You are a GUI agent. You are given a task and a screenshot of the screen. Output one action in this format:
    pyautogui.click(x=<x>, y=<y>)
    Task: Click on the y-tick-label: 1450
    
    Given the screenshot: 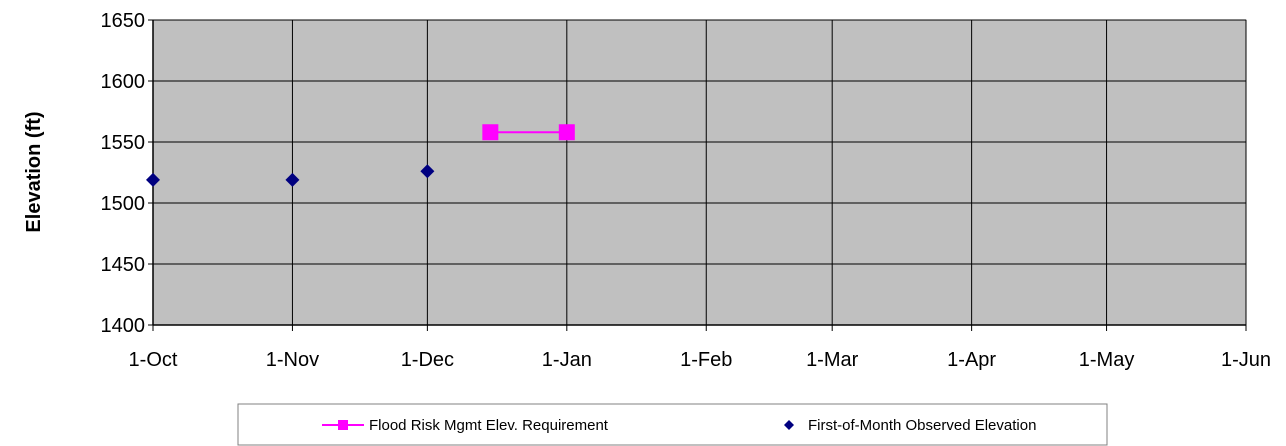 What is the action you would take?
    pyautogui.click(x=123, y=265)
    